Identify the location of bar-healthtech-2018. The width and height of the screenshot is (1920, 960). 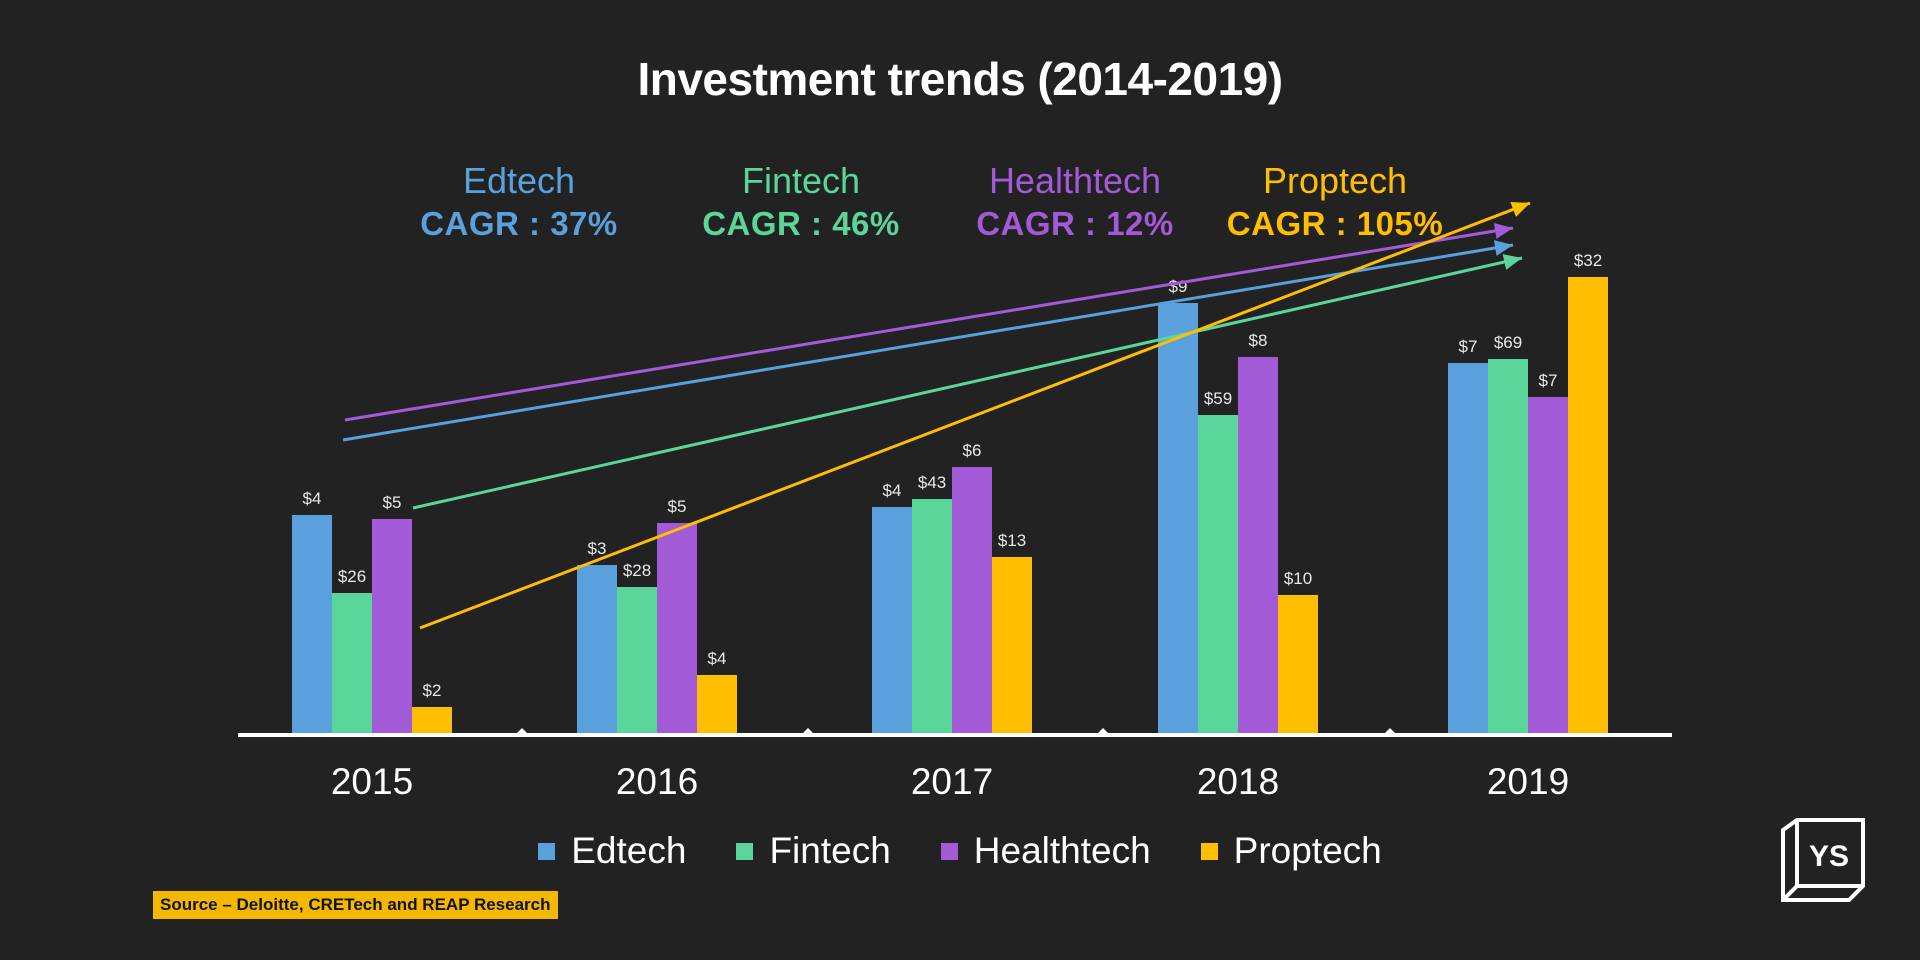
(1258, 546).